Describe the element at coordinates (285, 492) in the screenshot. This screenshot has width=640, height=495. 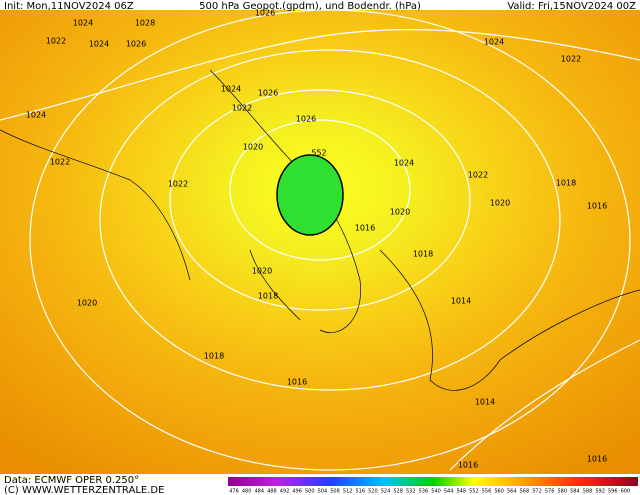
I see `scale-label: 492` at that location.